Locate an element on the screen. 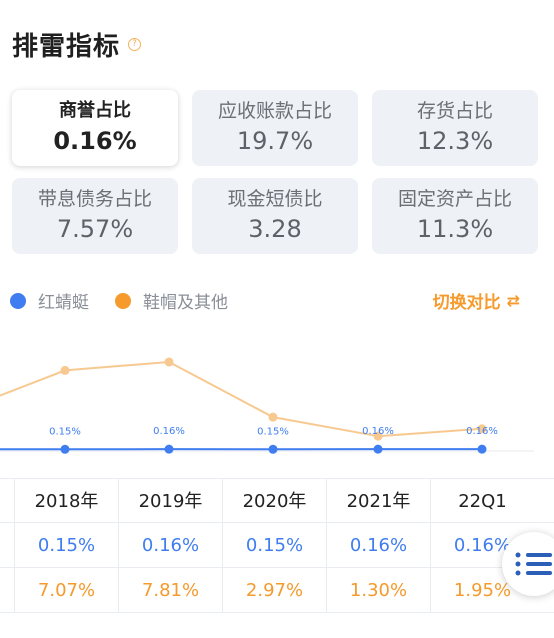  metric-value: 3.28 is located at coordinates (275, 229).